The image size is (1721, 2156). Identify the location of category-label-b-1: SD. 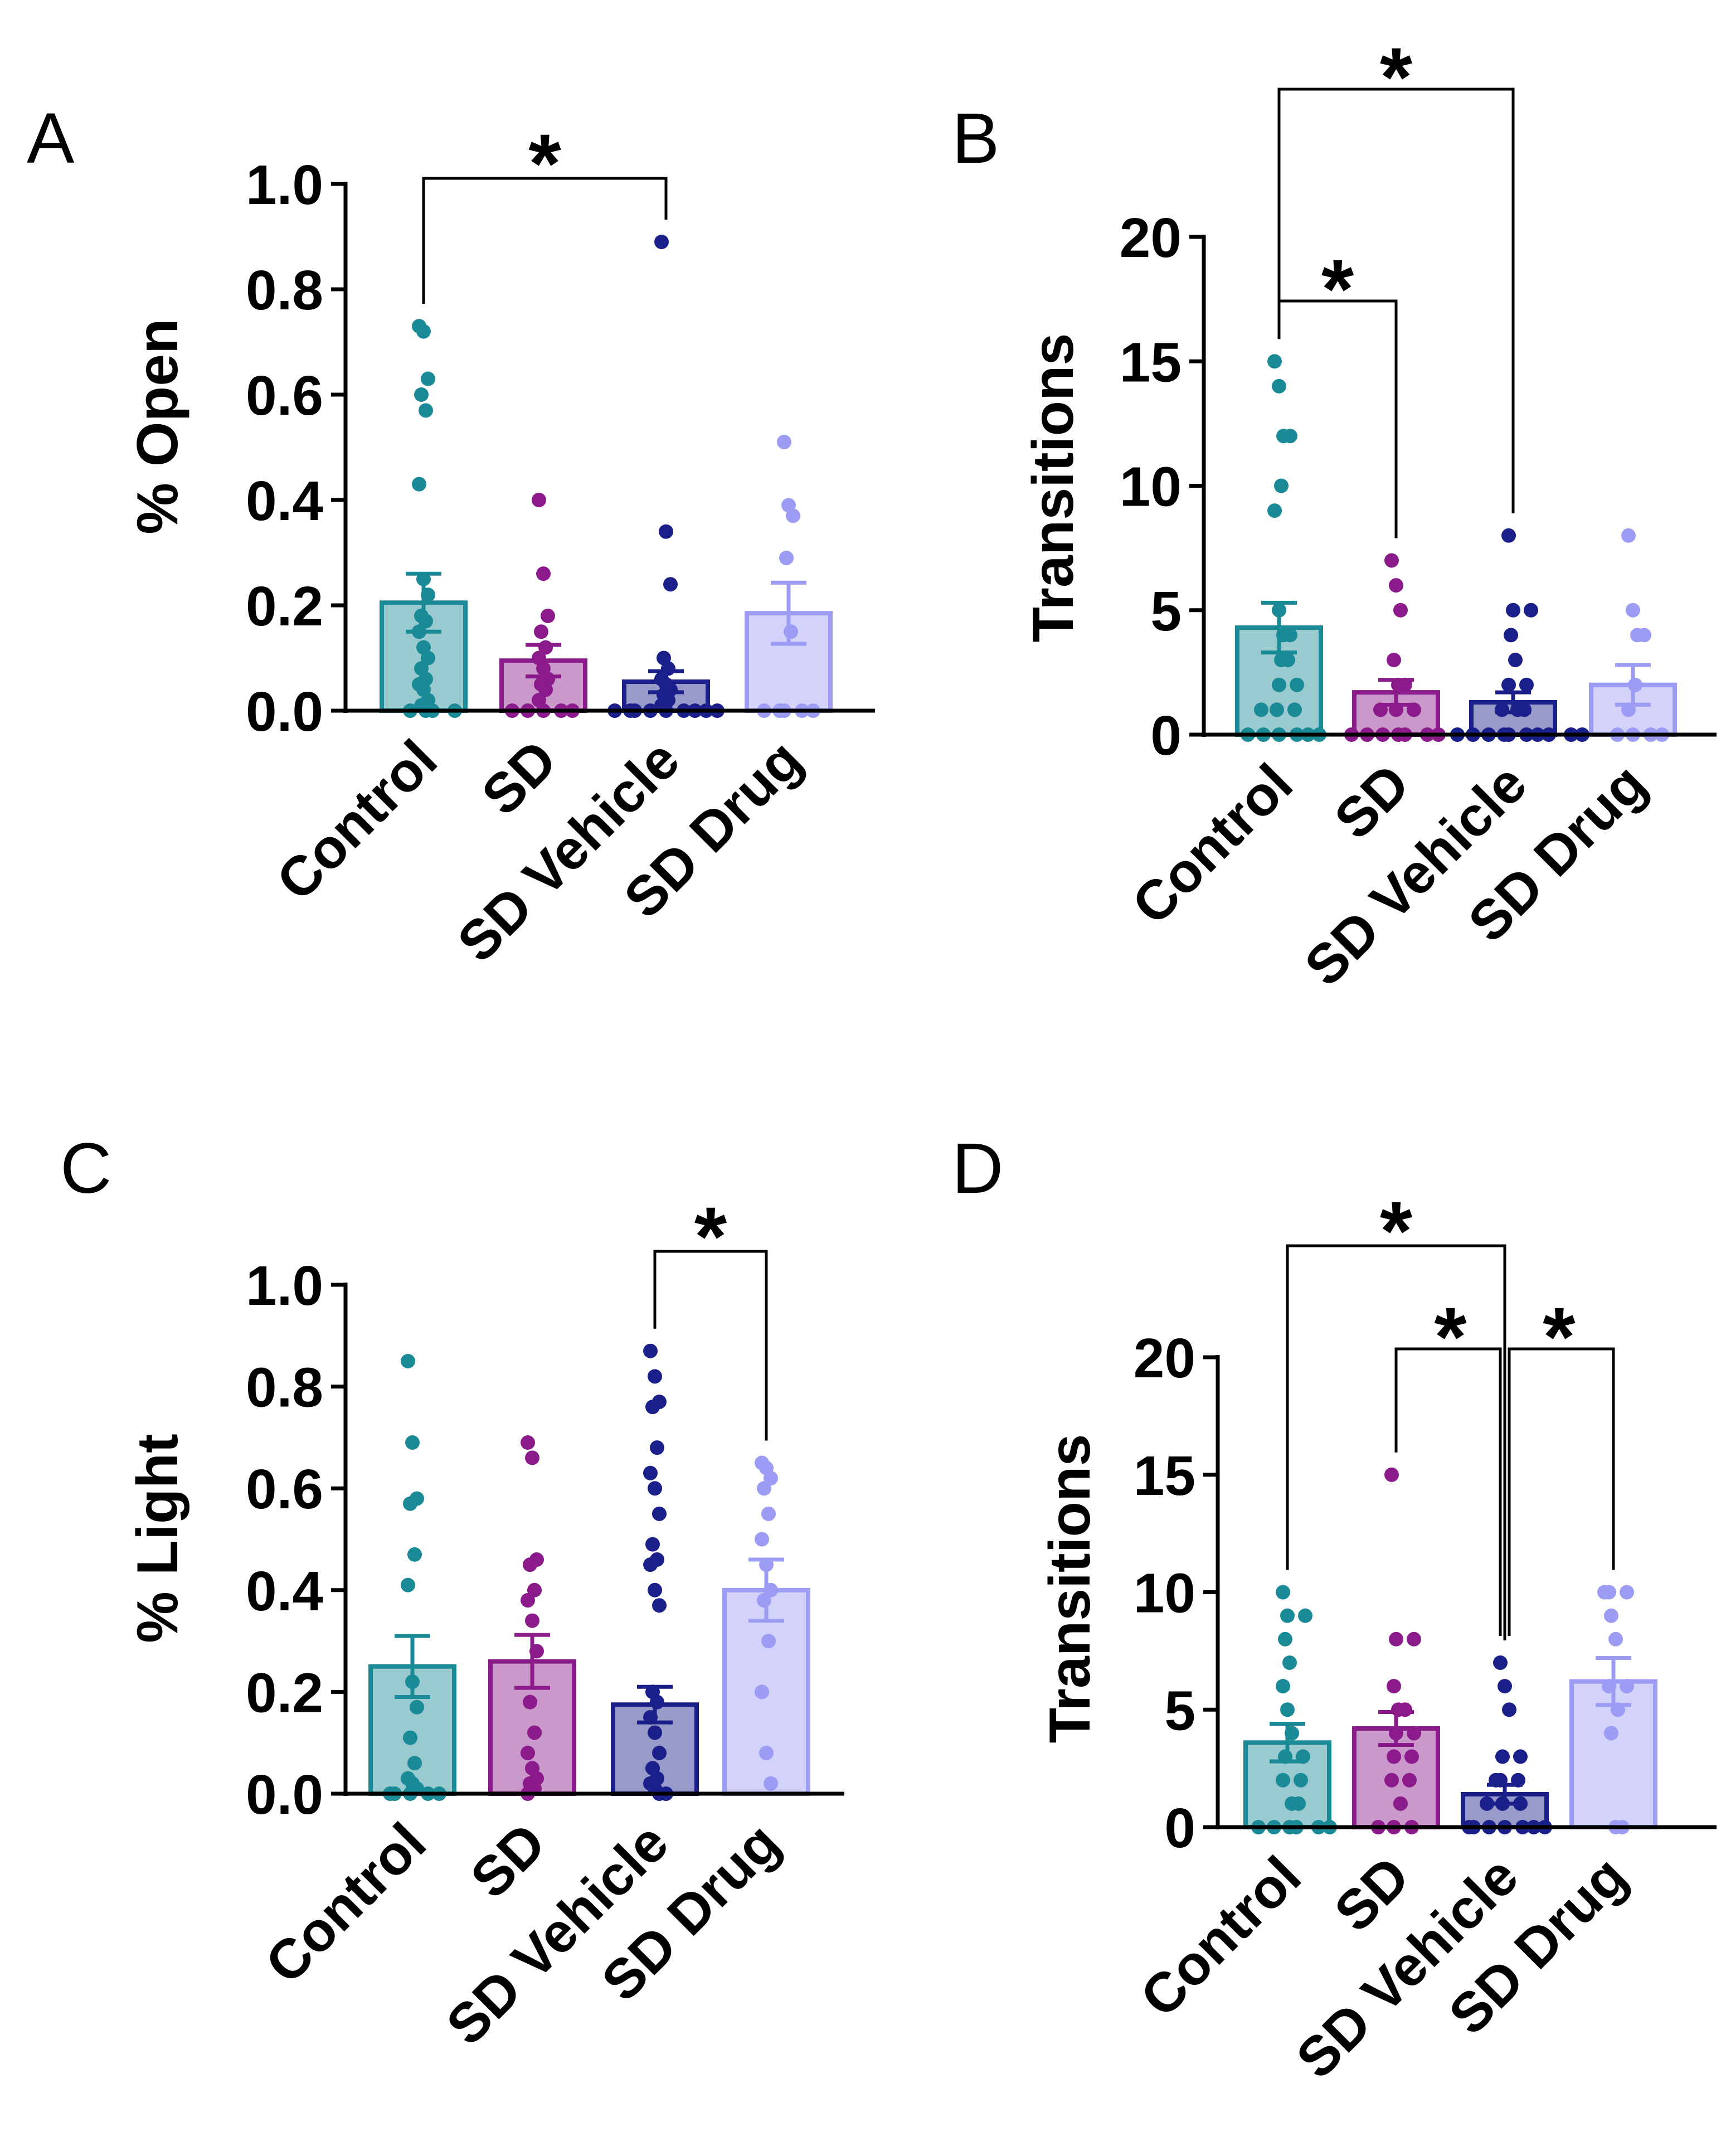
(1372, 801).